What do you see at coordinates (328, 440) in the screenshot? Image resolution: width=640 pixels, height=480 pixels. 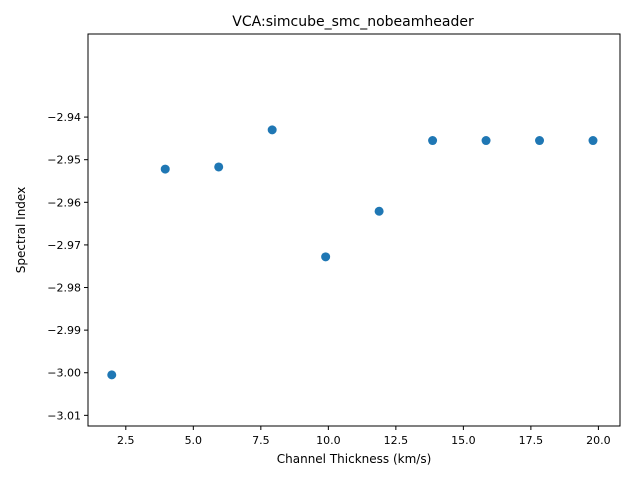 I see `x-tick-label: 10.0` at bounding box center [328, 440].